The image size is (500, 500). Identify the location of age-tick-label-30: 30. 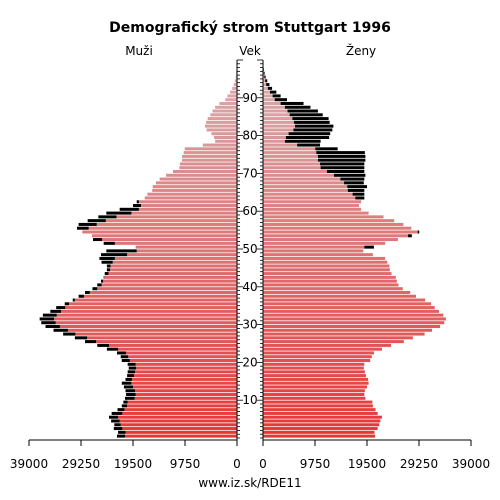
(249, 325).